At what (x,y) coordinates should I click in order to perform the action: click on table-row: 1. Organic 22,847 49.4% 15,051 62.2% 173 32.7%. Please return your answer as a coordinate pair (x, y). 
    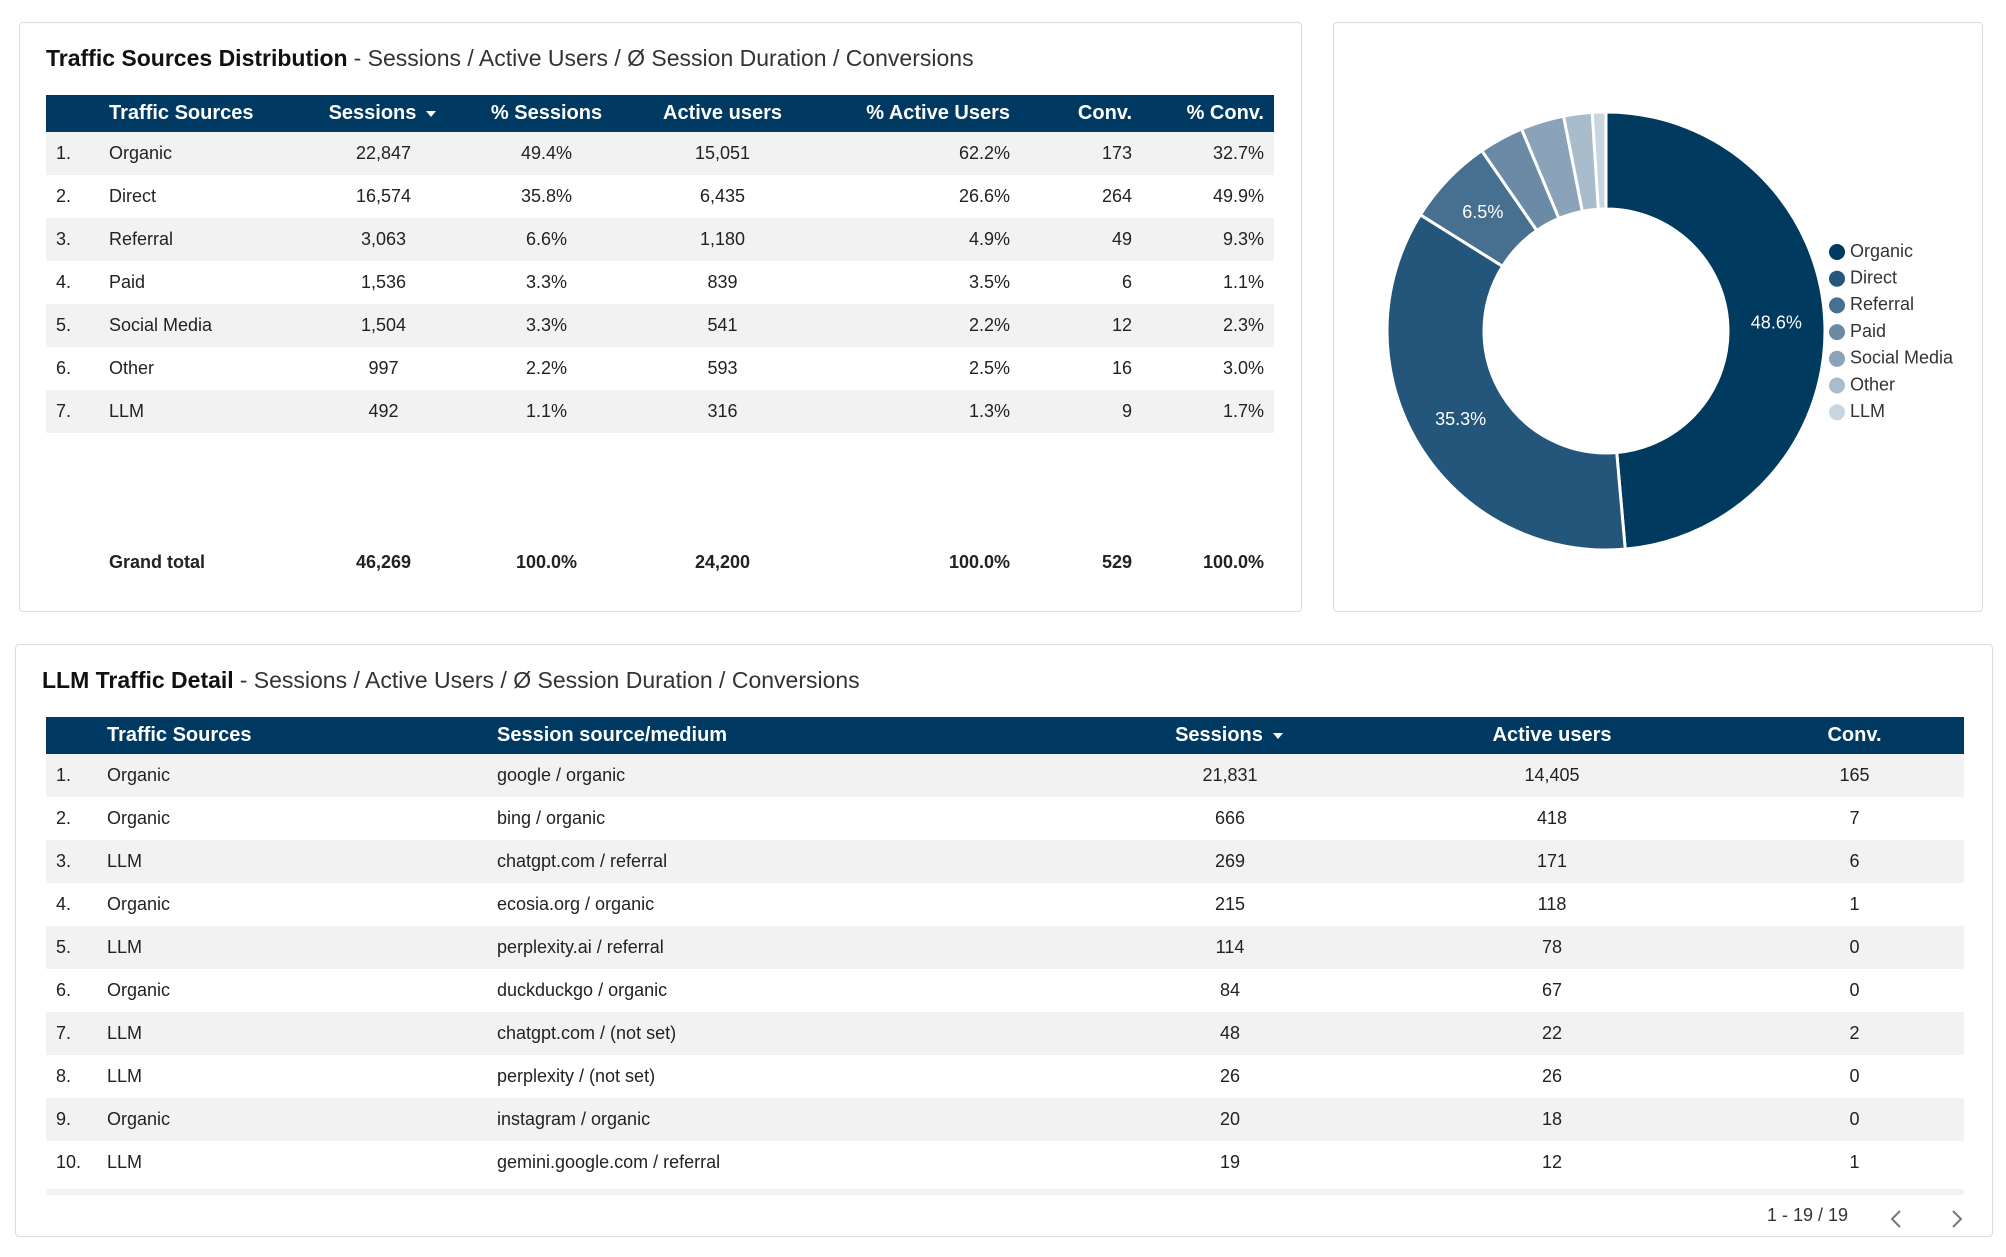
    Looking at the image, I should click on (660, 153).